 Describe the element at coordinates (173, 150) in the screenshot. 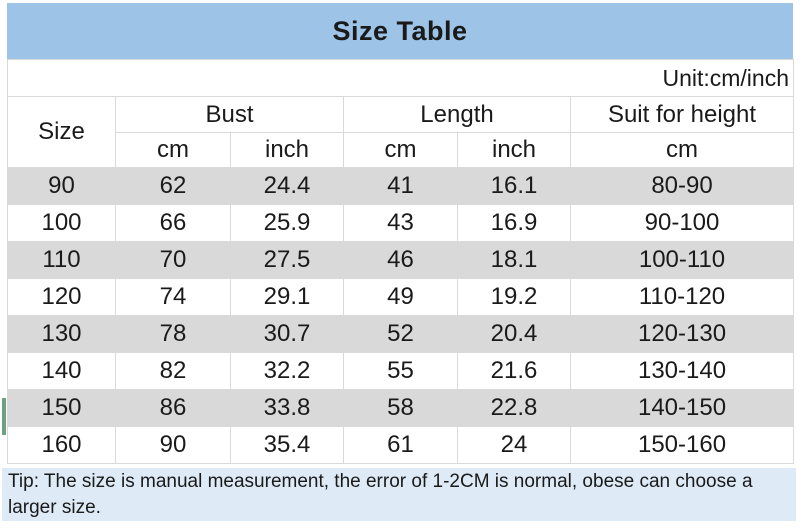

I see `subheader-bust-cm: cm` at that location.